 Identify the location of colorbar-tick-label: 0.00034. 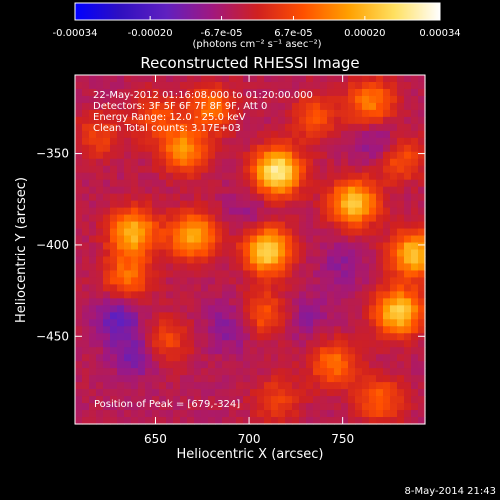
(439, 33).